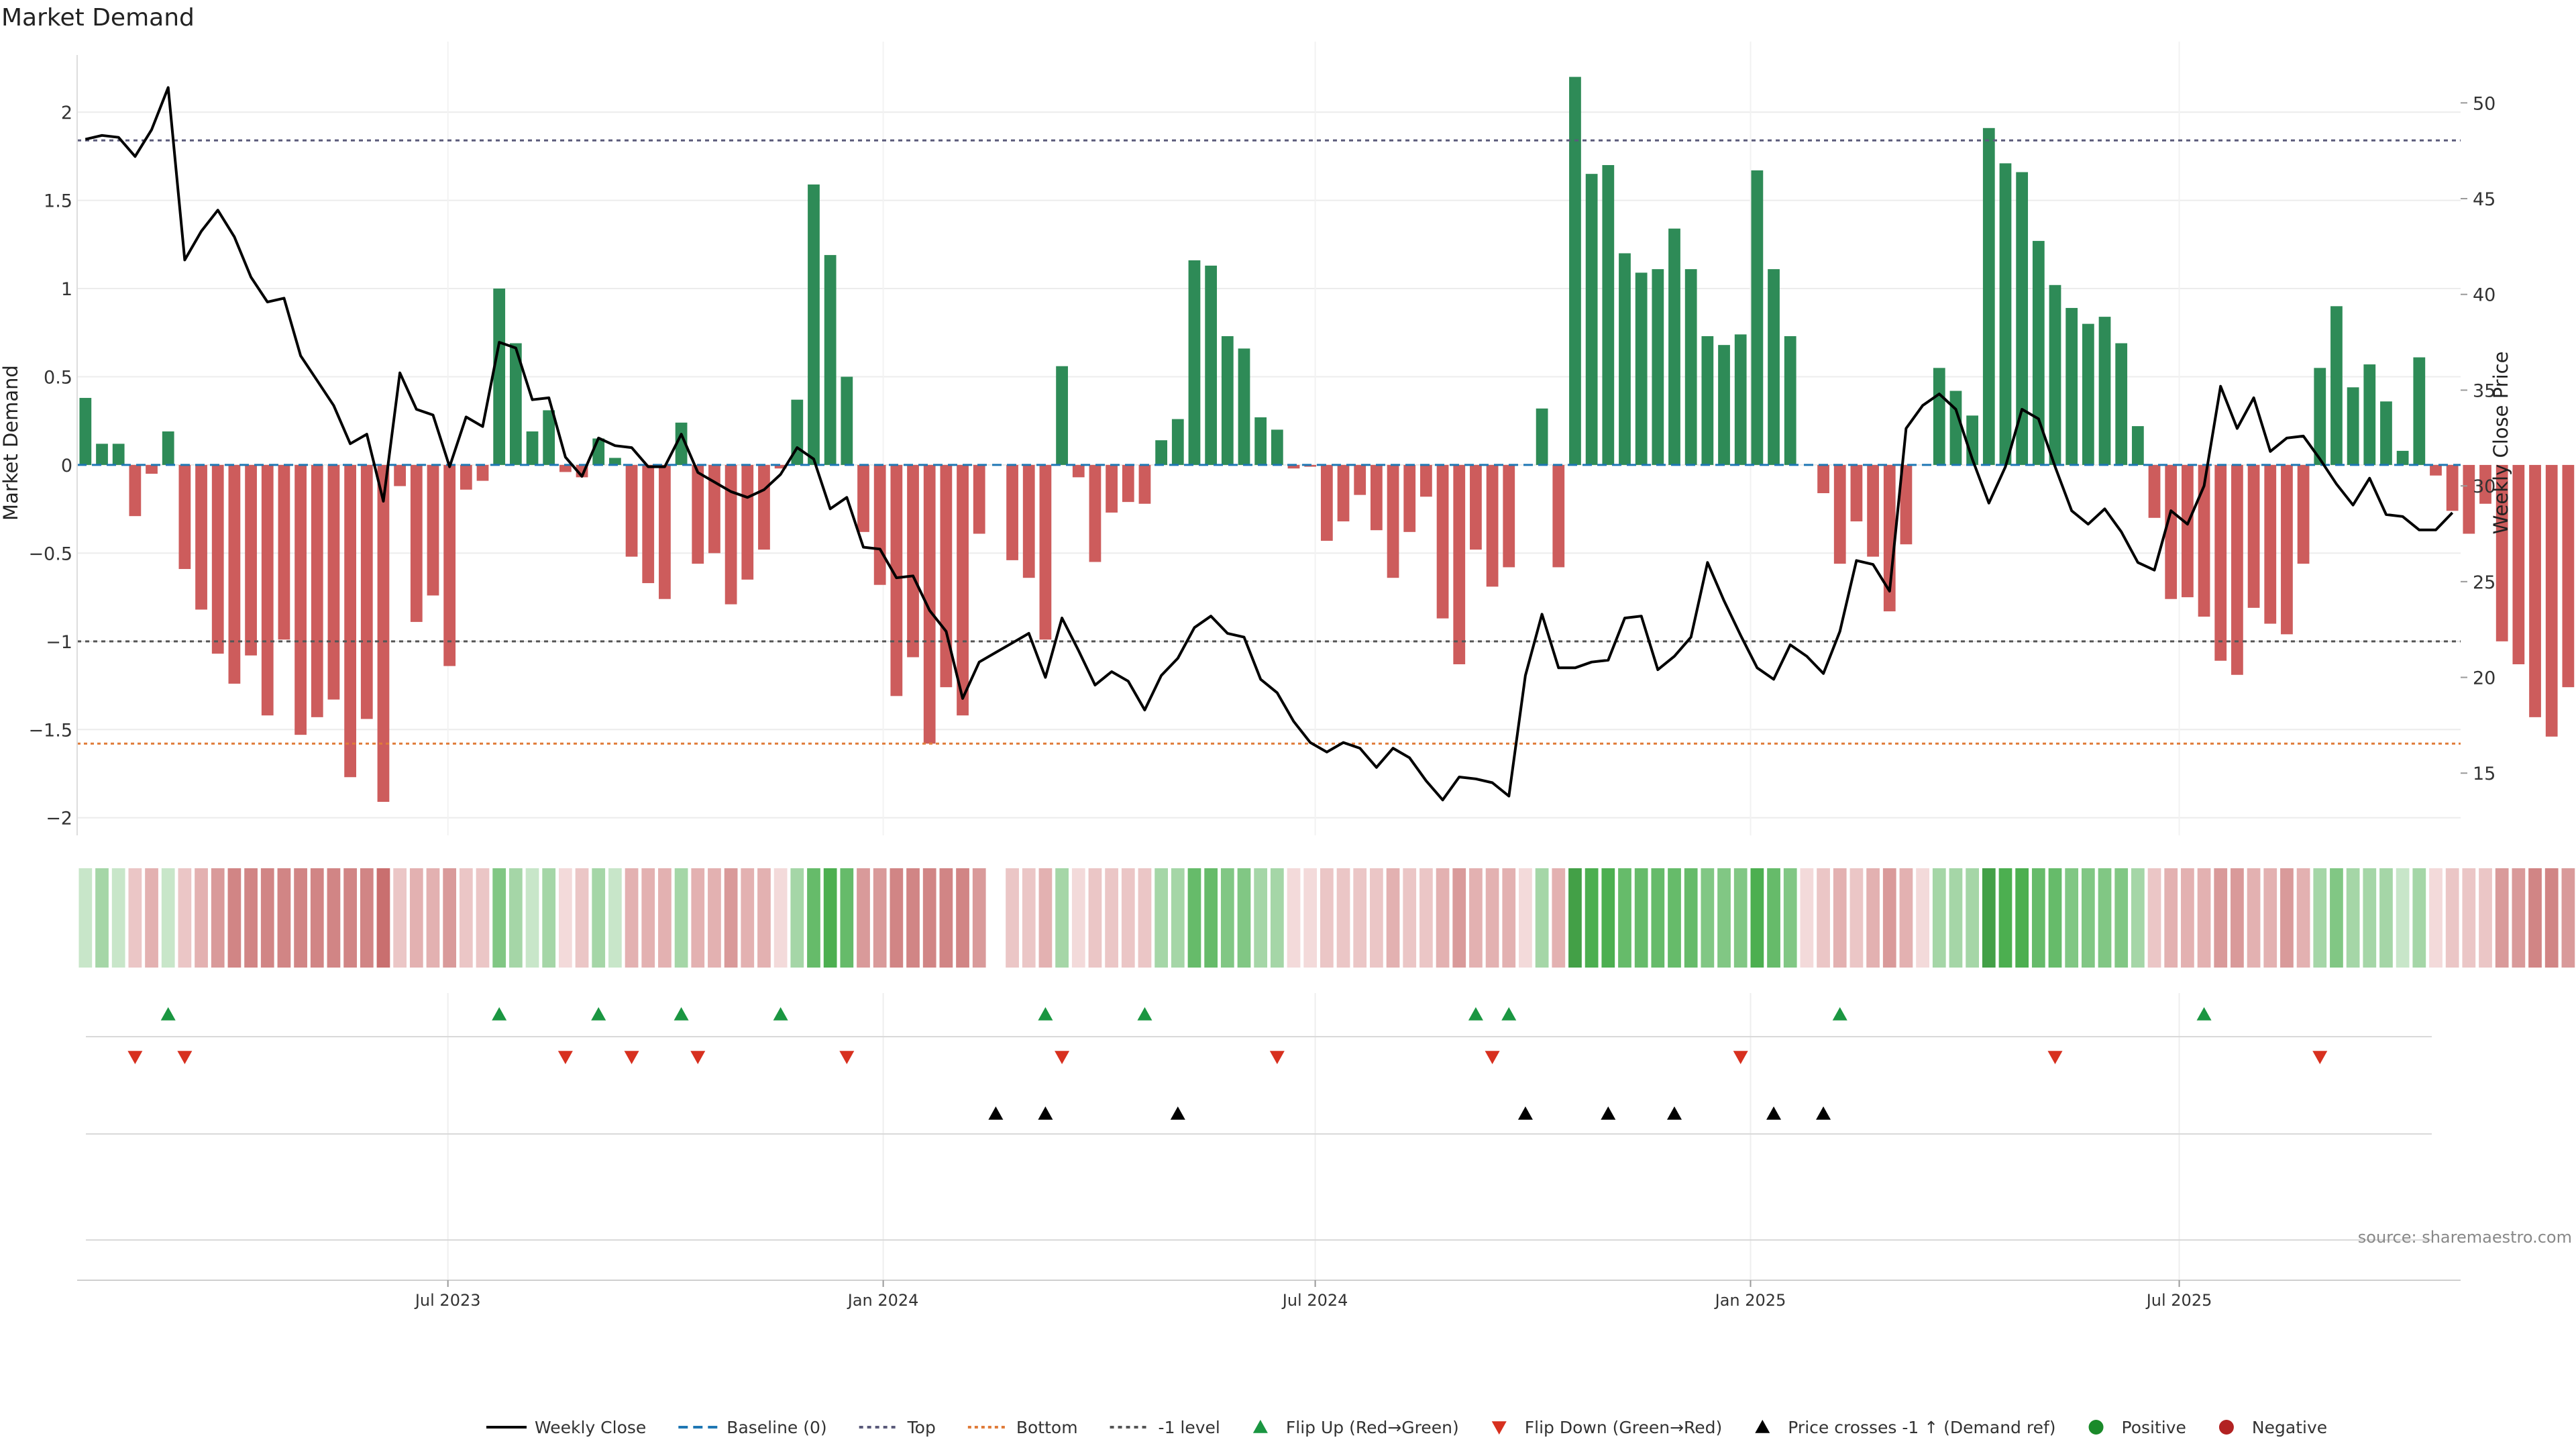 The height and width of the screenshot is (1452, 2576). Describe the element at coordinates (1326, 918) in the screenshot. I see `lag-heat-band` at that location.